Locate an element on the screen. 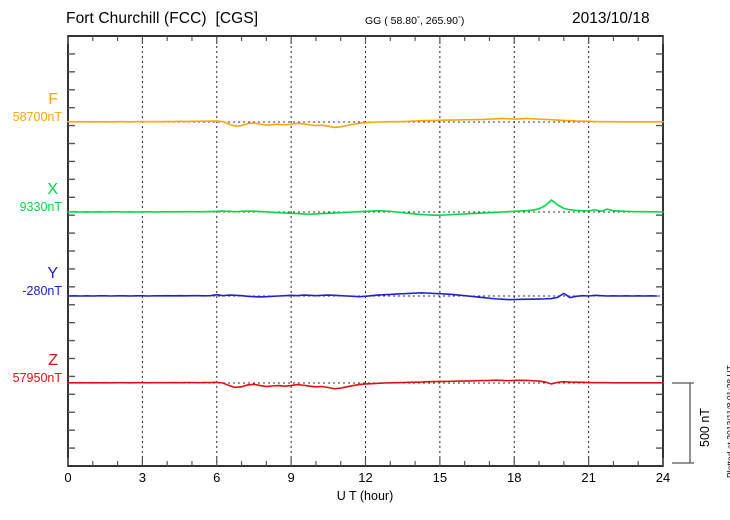  x-tick-label-12: 12 is located at coordinates (365, 477).